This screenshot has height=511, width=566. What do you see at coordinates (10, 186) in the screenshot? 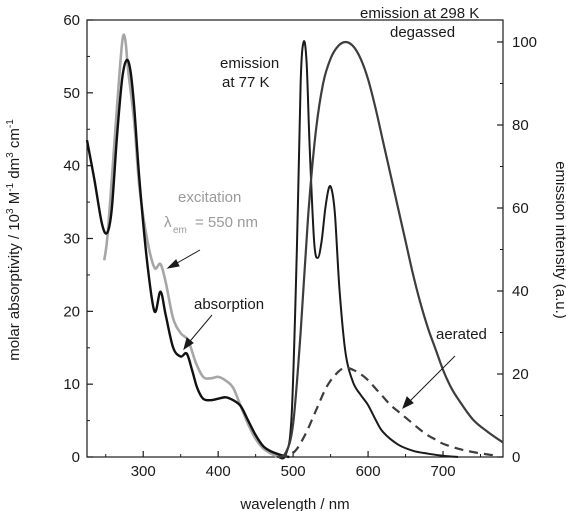
I see `y-left-title-sup2: -1` at bounding box center [10, 186].